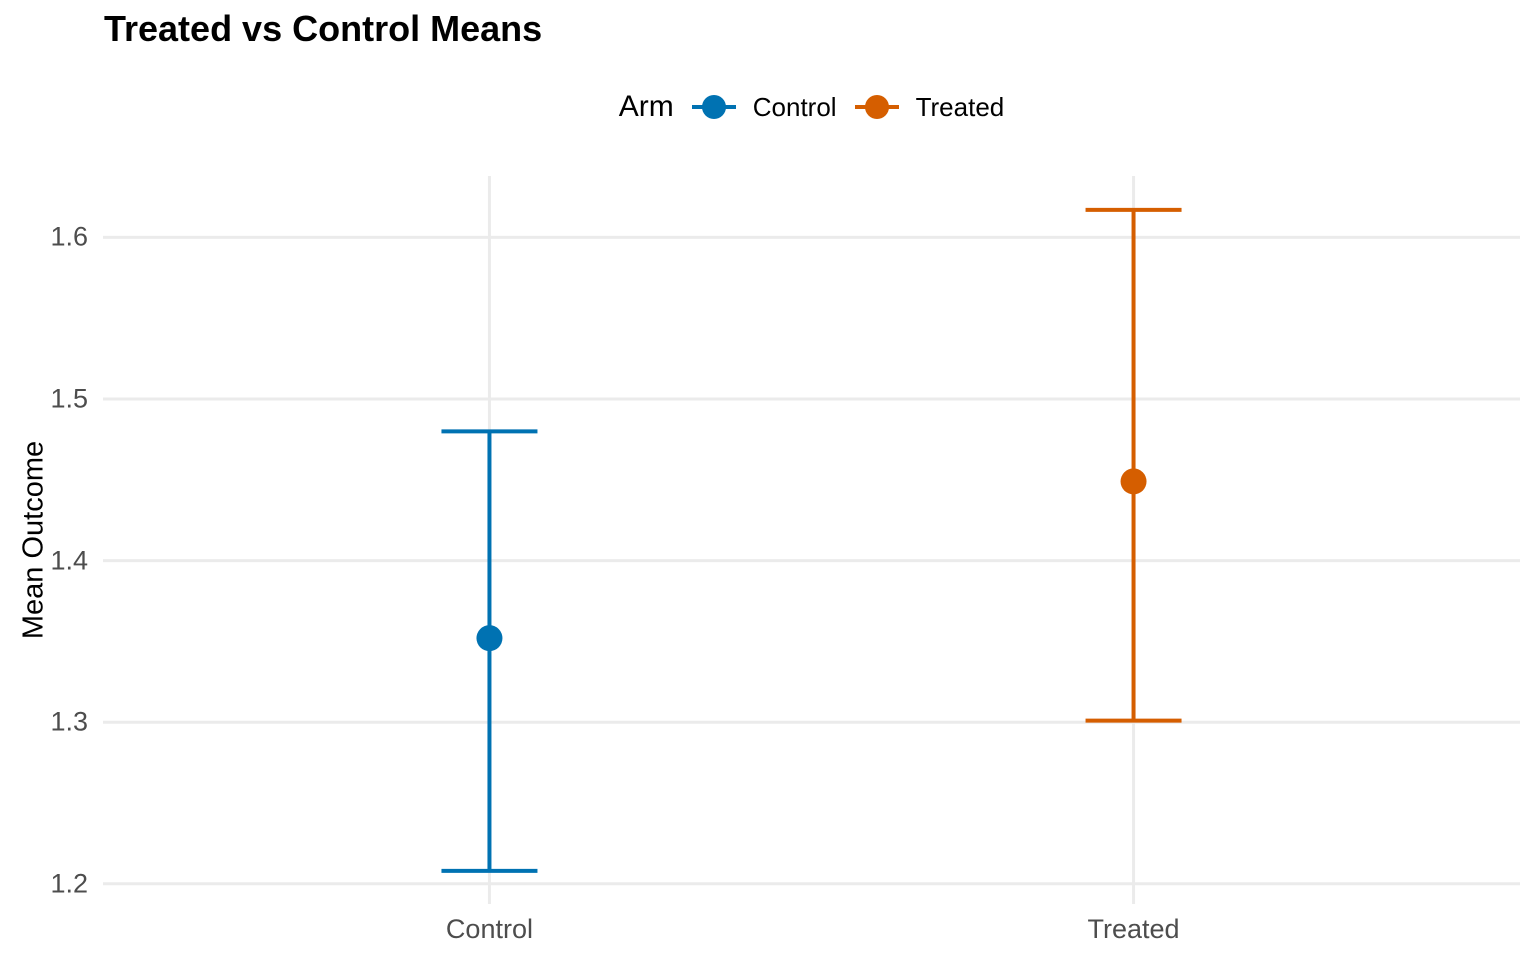 This screenshot has width=1536, height=960. What do you see at coordinates (489, 638) in the screenshot?
I see `mean-point-control` at bounding box center [489, 638].